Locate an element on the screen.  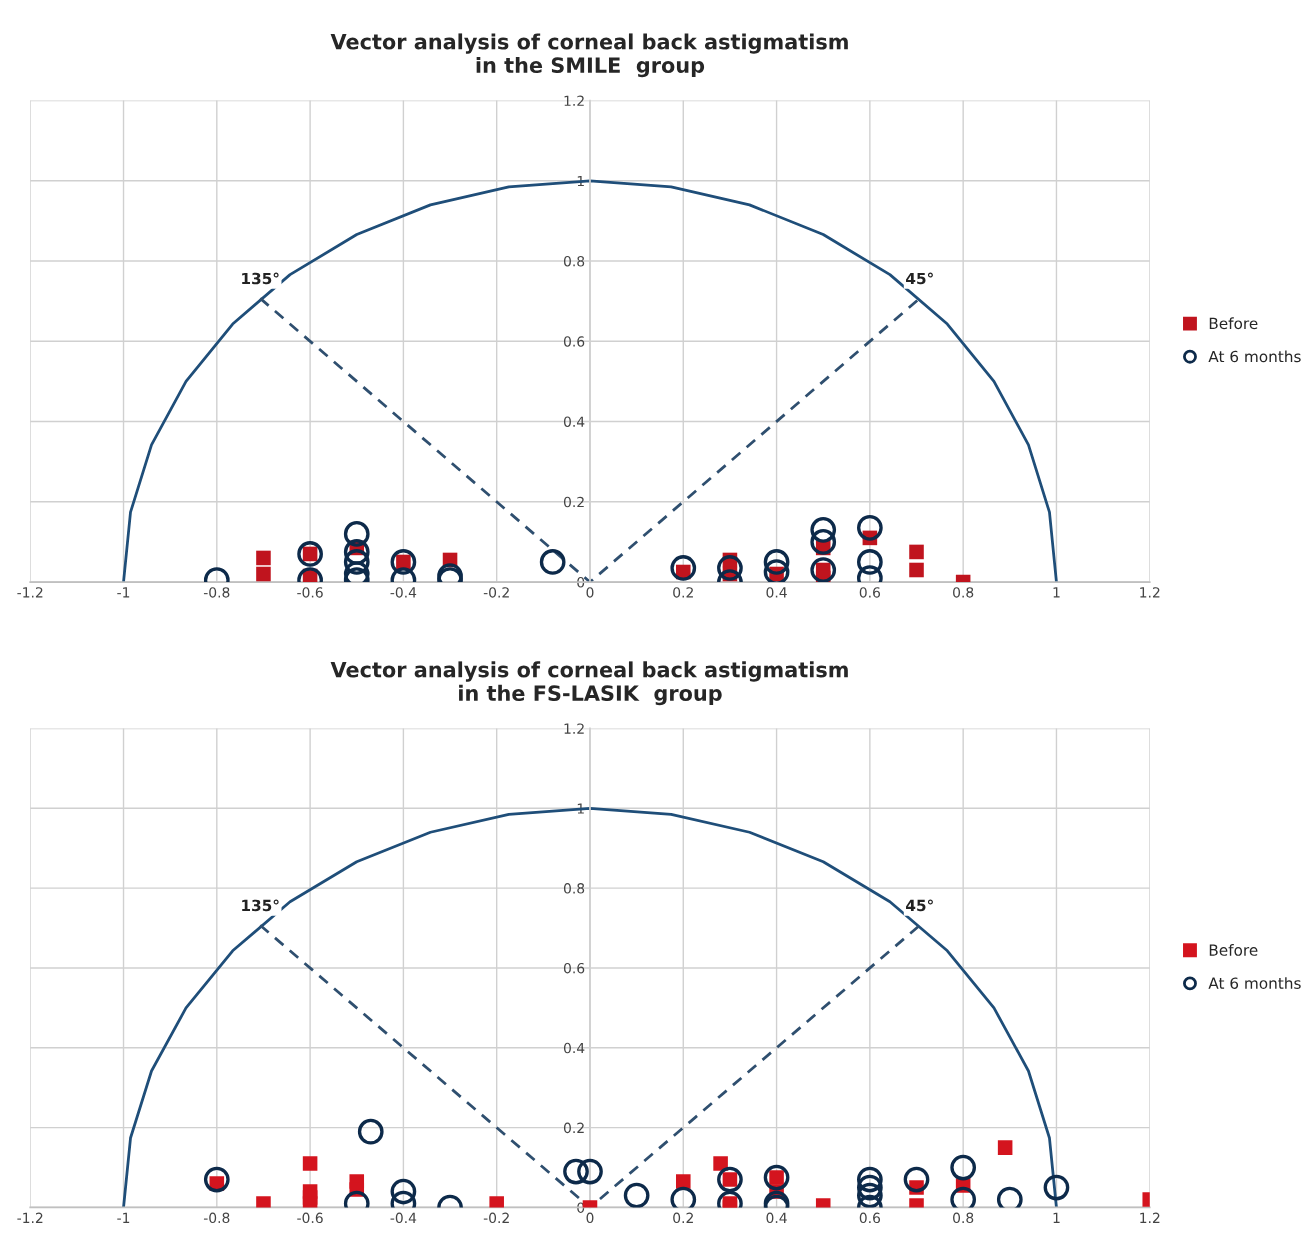
chart-title: Vector analysis of corneal back astigmatism in the FS-LASIK group is located at coordinates (589, 683).